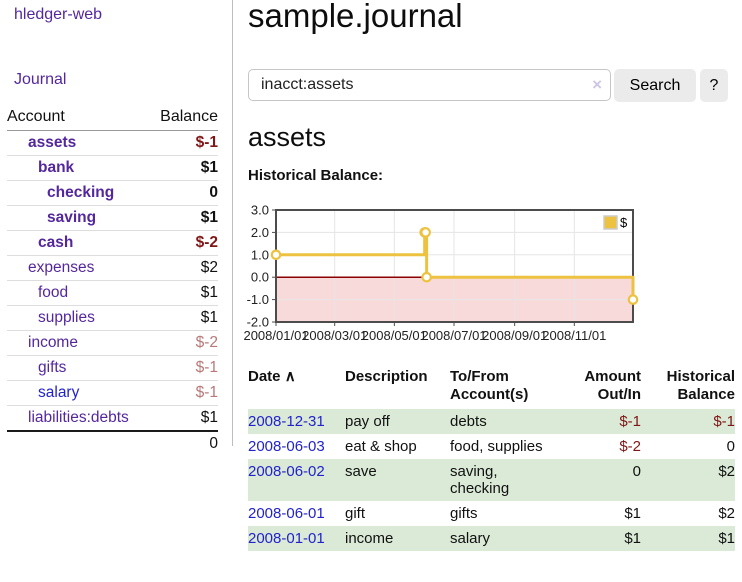 The height and width of the screenshot is (582, 742). I want to click on sidebar-account-link: bank, so click(56, 167).